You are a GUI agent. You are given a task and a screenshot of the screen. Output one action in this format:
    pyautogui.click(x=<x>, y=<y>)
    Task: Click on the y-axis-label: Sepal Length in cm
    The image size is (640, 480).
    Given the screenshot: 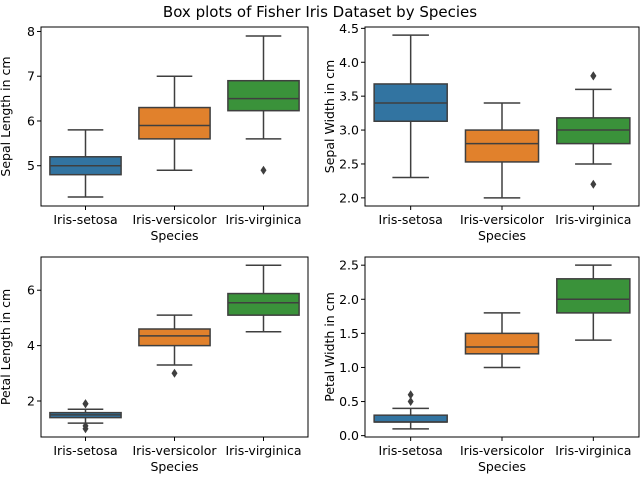 What is the action you would take?
    pyautogui.click(x=6, y=116)
    